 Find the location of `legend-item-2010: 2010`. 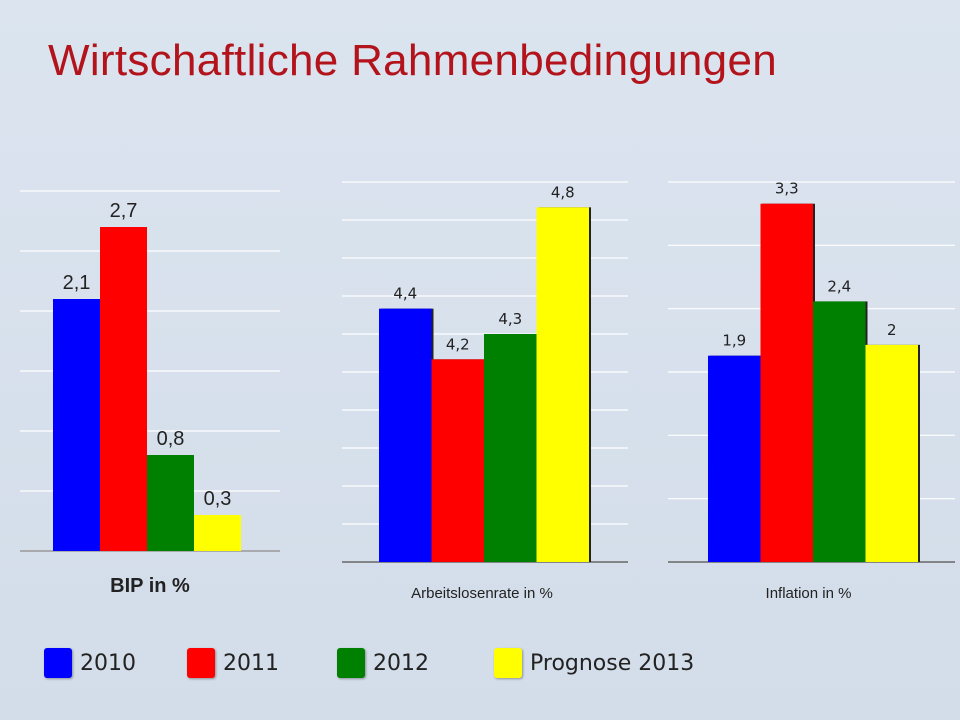

legend-item-2010: 2010 is located at coordinates (90, 663).